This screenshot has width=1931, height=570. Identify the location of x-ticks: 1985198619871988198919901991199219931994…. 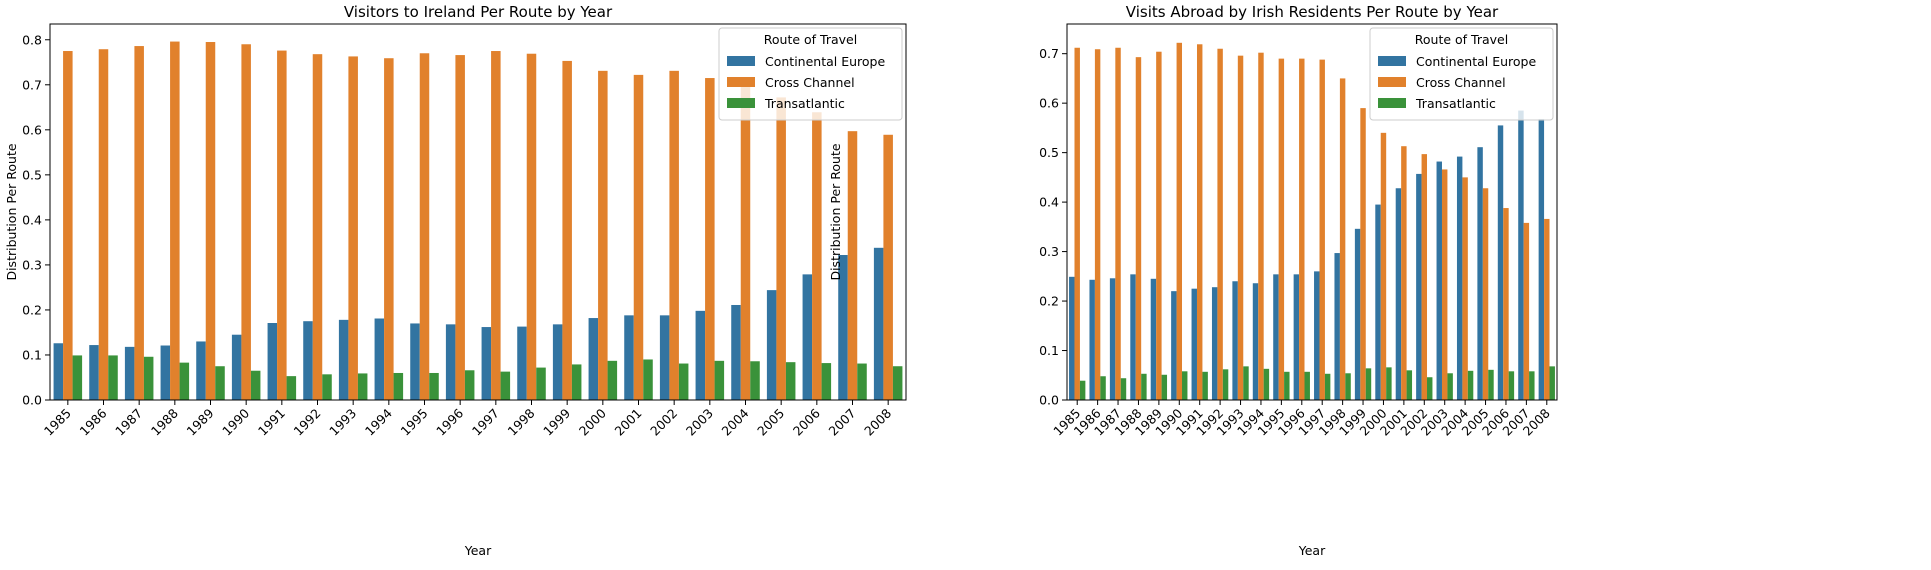
(1301, 419).